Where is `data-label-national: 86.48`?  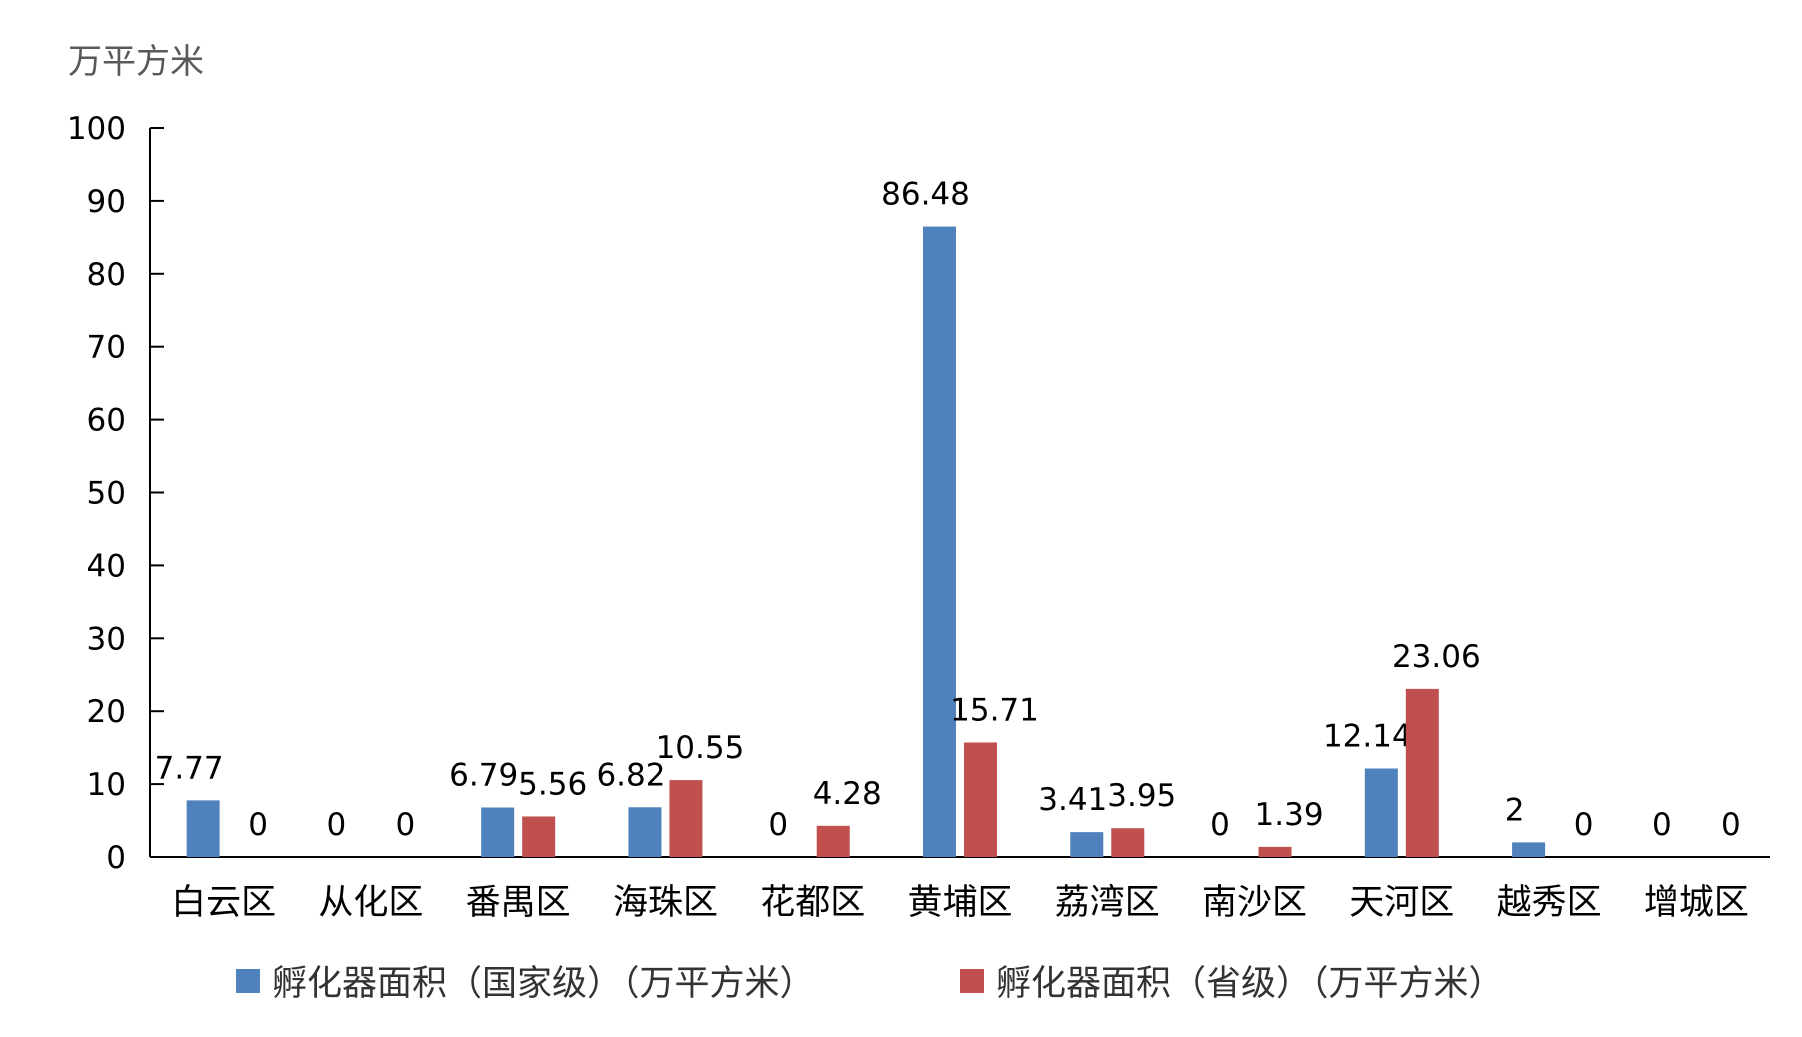
data-label-national: 86.48 is located at coordinates (925, 195).